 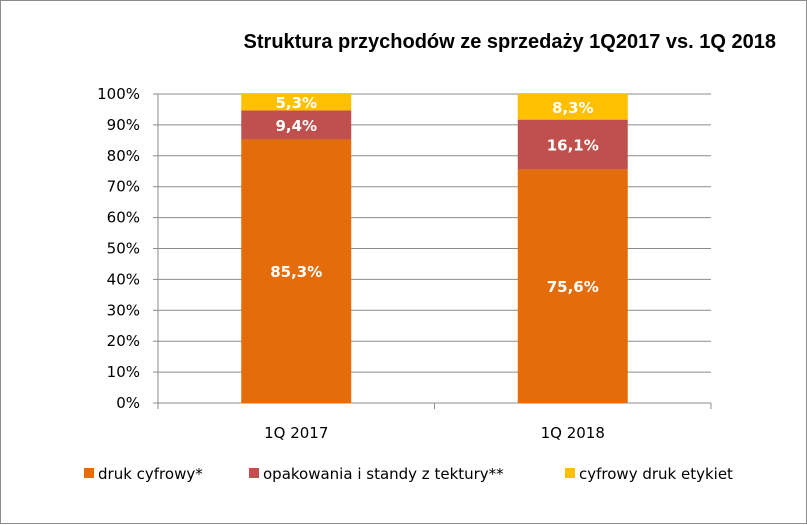 I want to click on y-tick-label: 10%, so click(x=123, y=372).